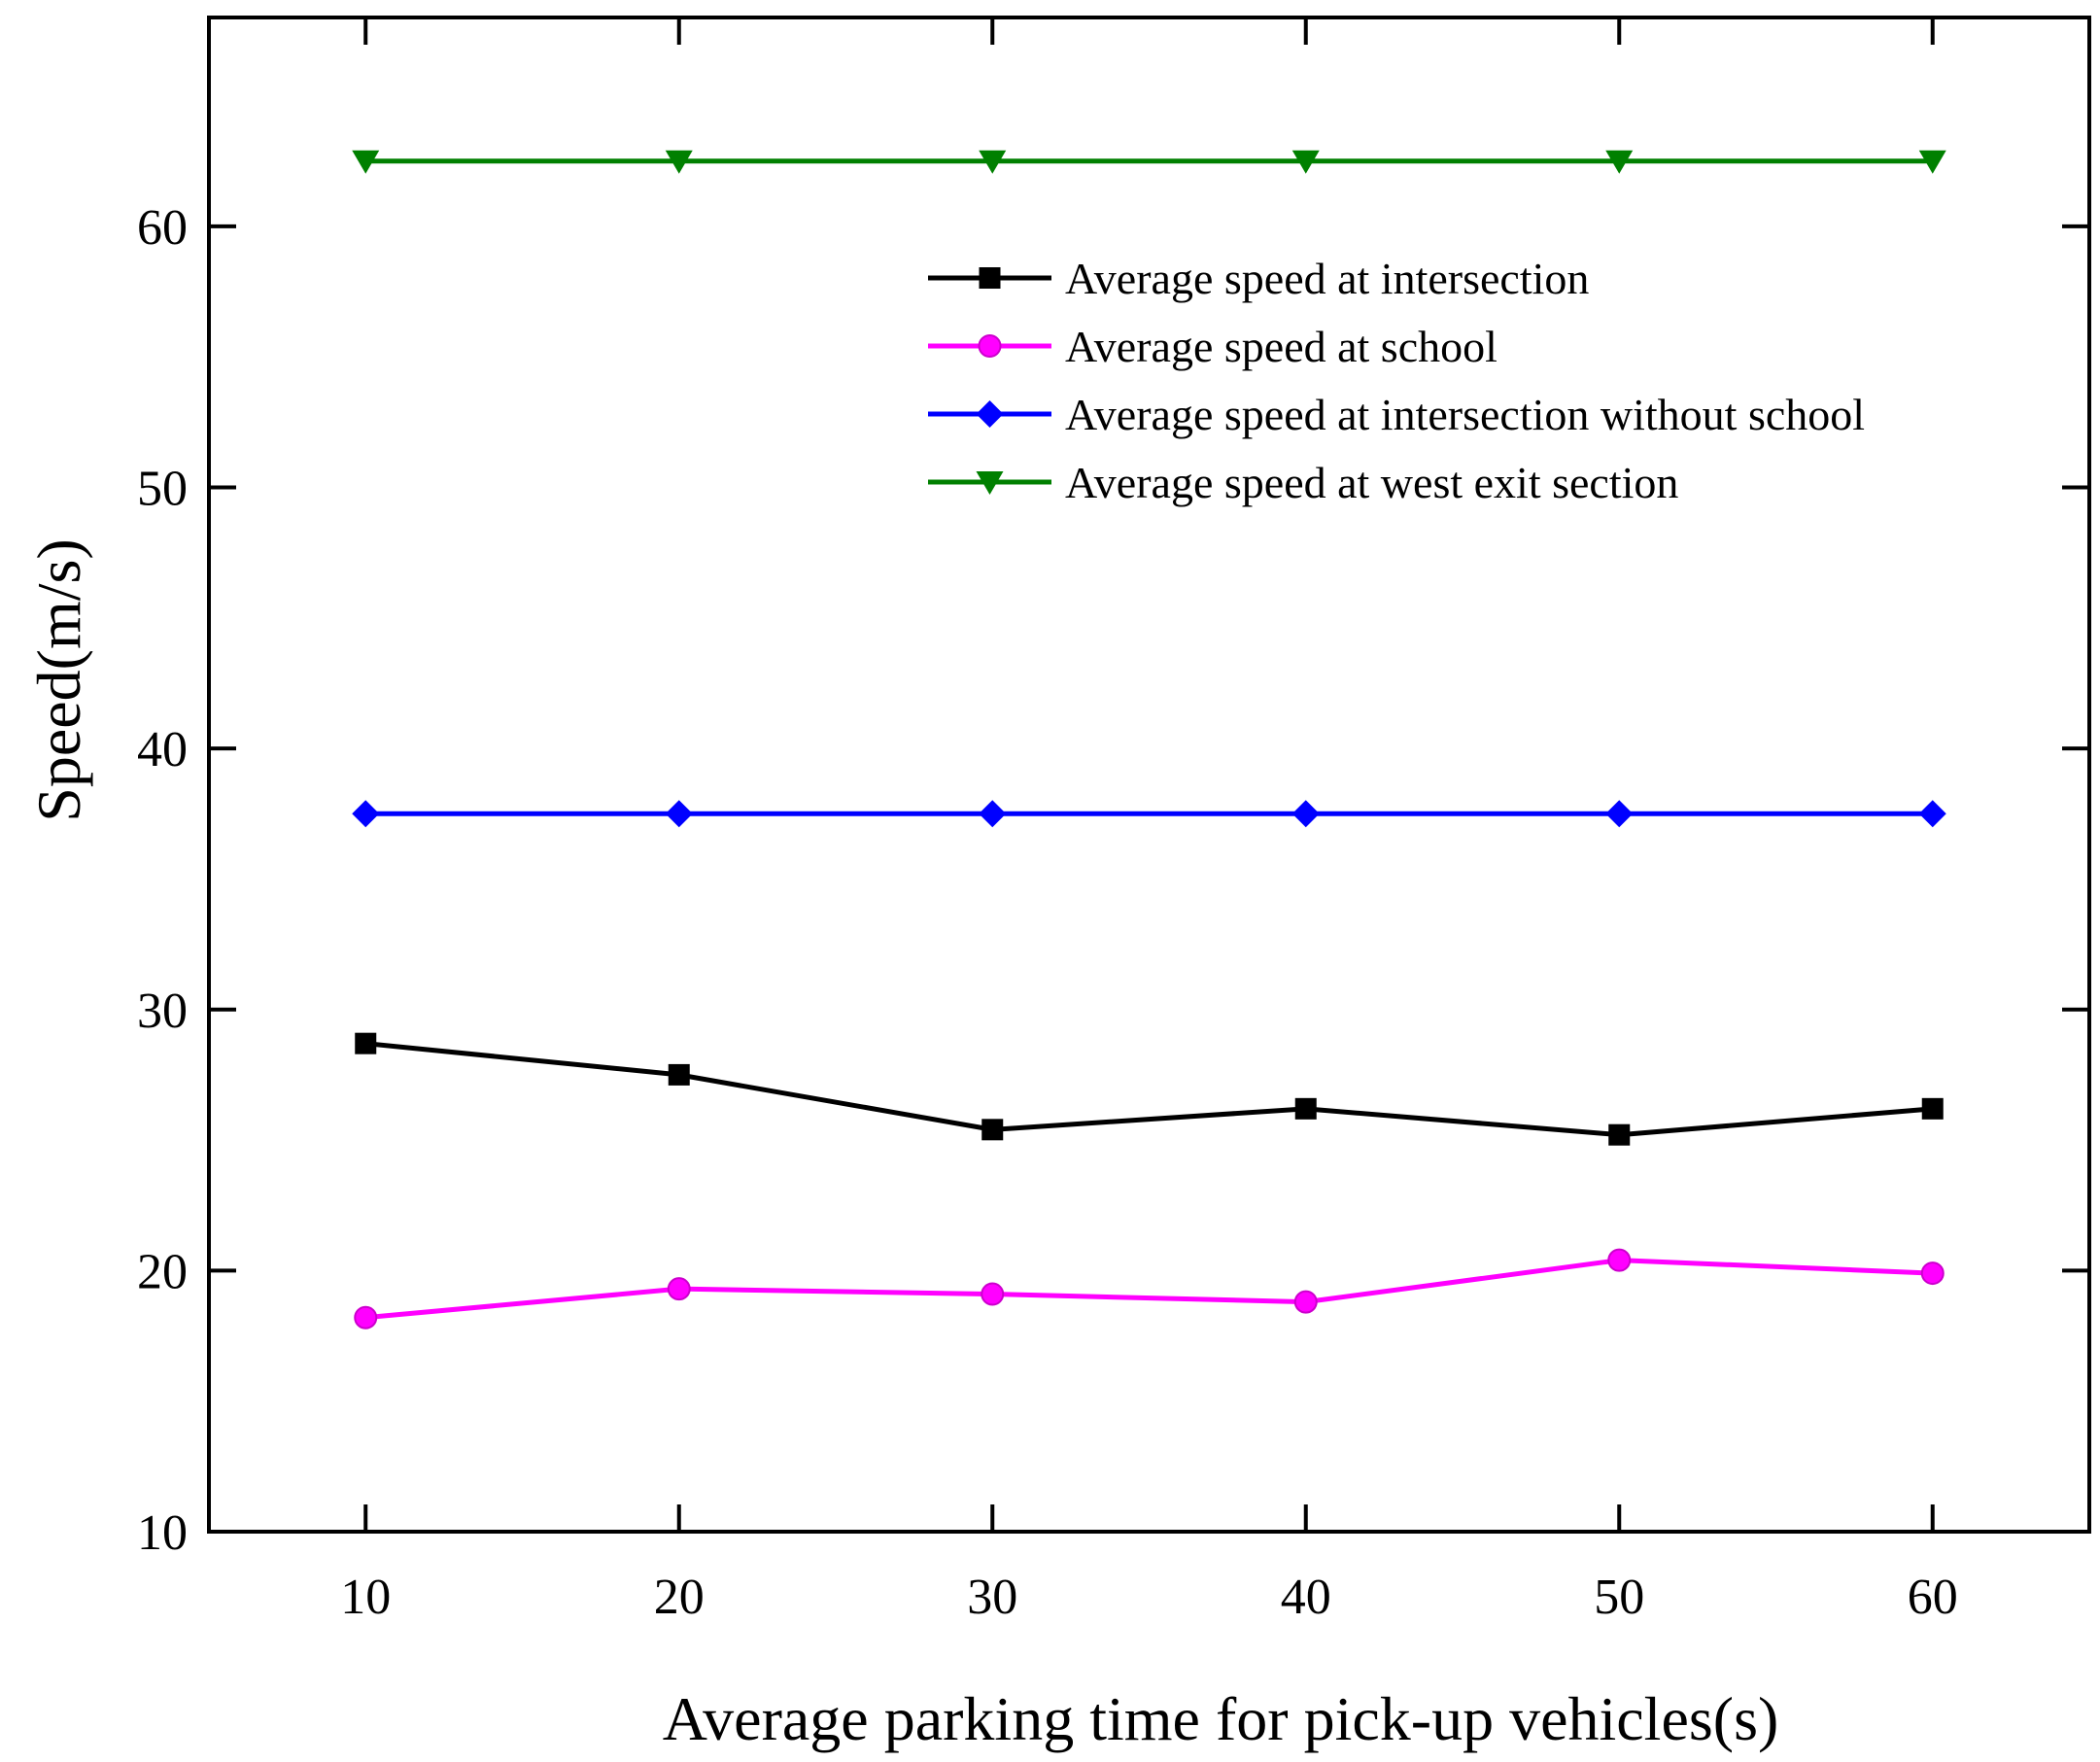 Image resolution: width=2100 pixels, height=1762 pixels. What do you see at coordinates (1933, 1598) in the screenshot?
I see `x-tick-label: 60` at bounding box center [1933, 1598].